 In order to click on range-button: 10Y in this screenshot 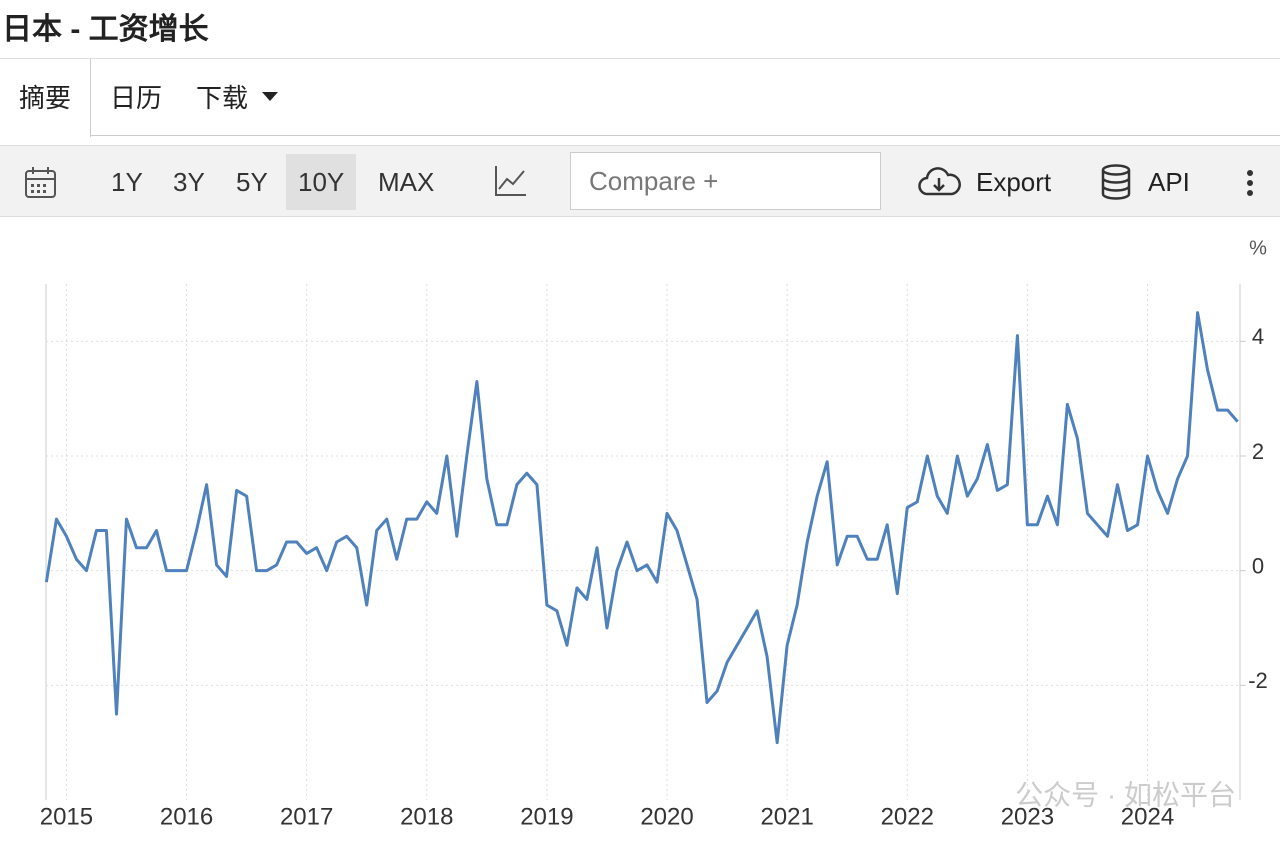, I will do `click(321, 182)`.